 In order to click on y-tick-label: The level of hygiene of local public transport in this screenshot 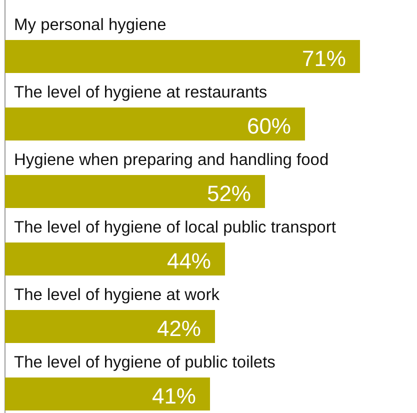, I will do `click(175, 227)`.